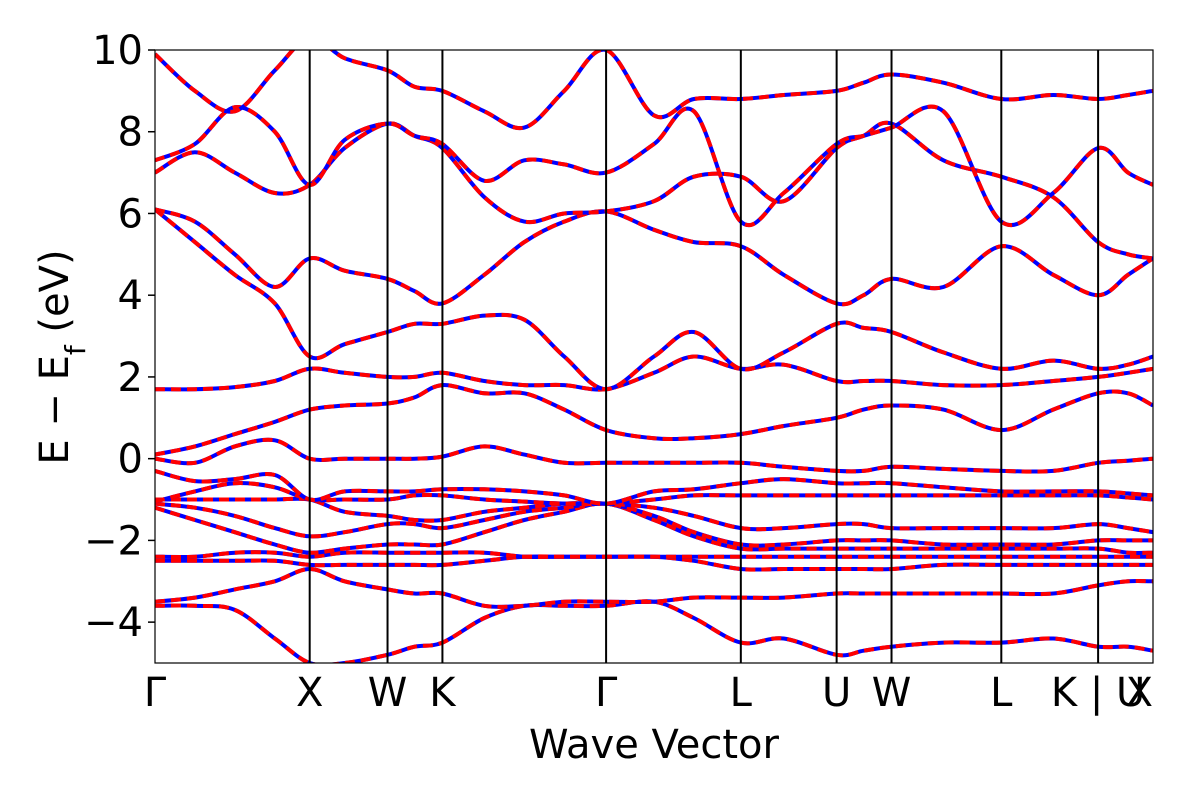 Image resolution: width=1200 pixels, height=800 pixels. What do you see at coordinates (1098, 693) in the screenshot?
I see `x-tick-label: K | U` at bounding box center [1098, 693].